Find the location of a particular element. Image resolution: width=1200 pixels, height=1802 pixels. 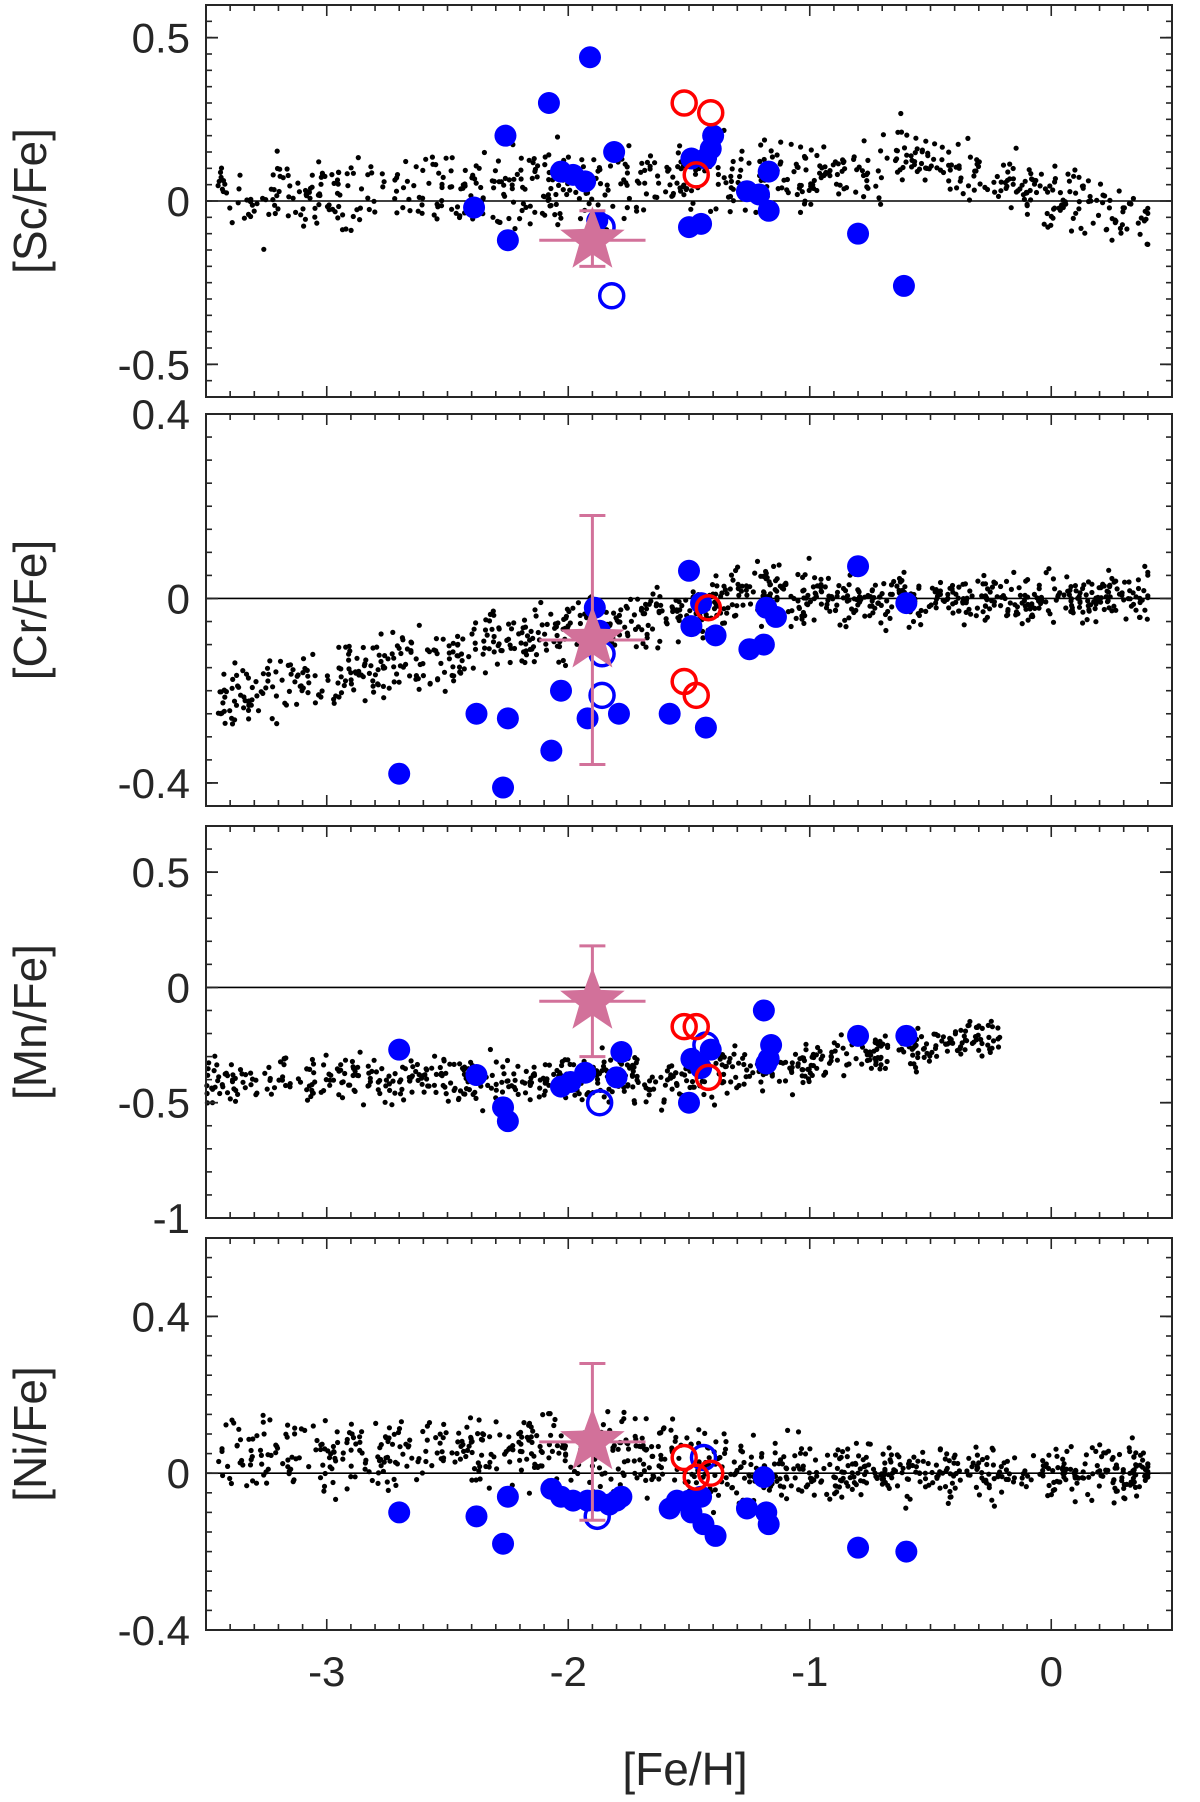

y-tick-label: 0 is located at coordinates (178, 1473).